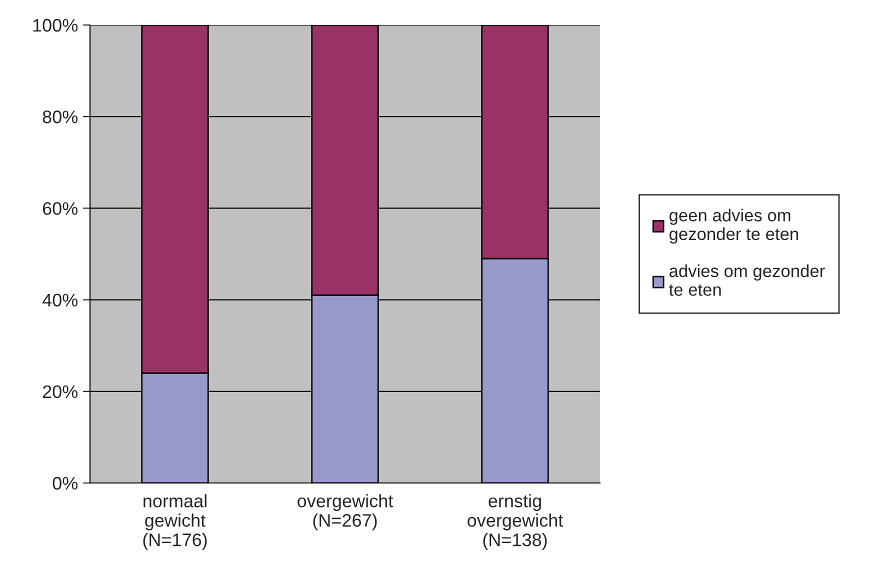 The image size is (872, 583). I want to click on legend-label: advies om gezonder te eten, so click(747, 280).